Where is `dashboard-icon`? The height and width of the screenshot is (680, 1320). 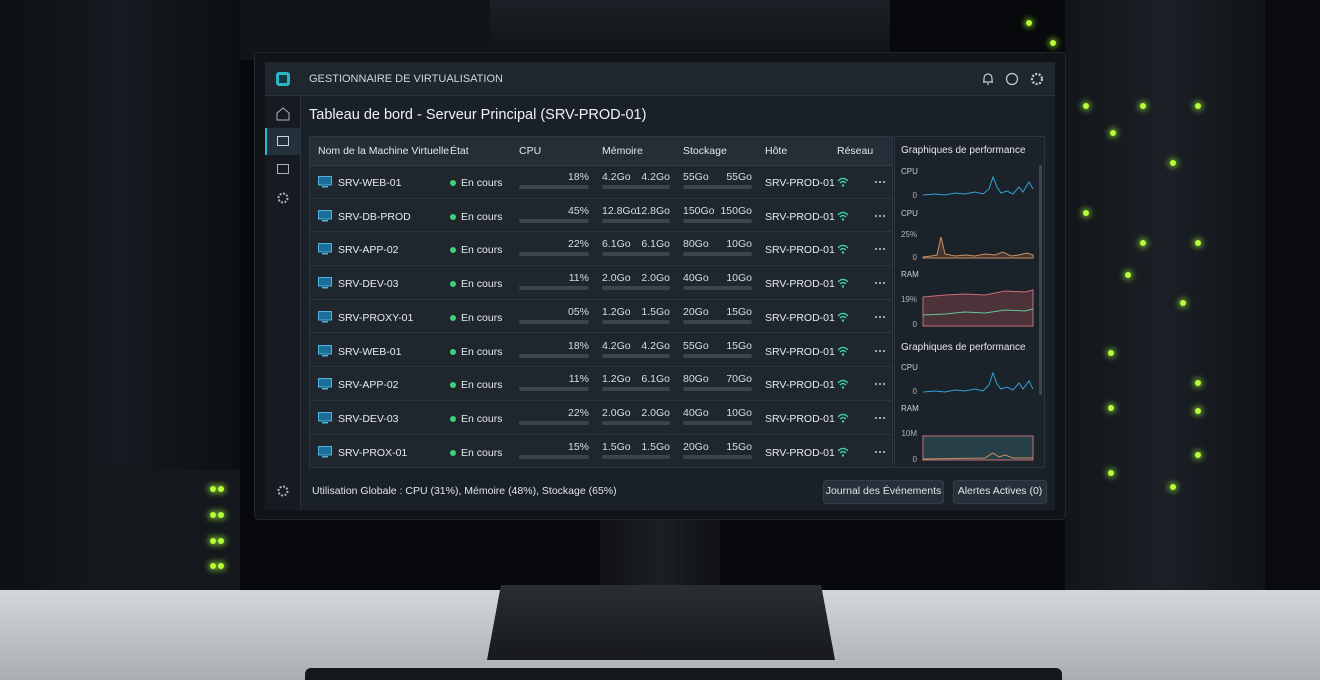 dashboard-icon is located at coordinates (283, 141).